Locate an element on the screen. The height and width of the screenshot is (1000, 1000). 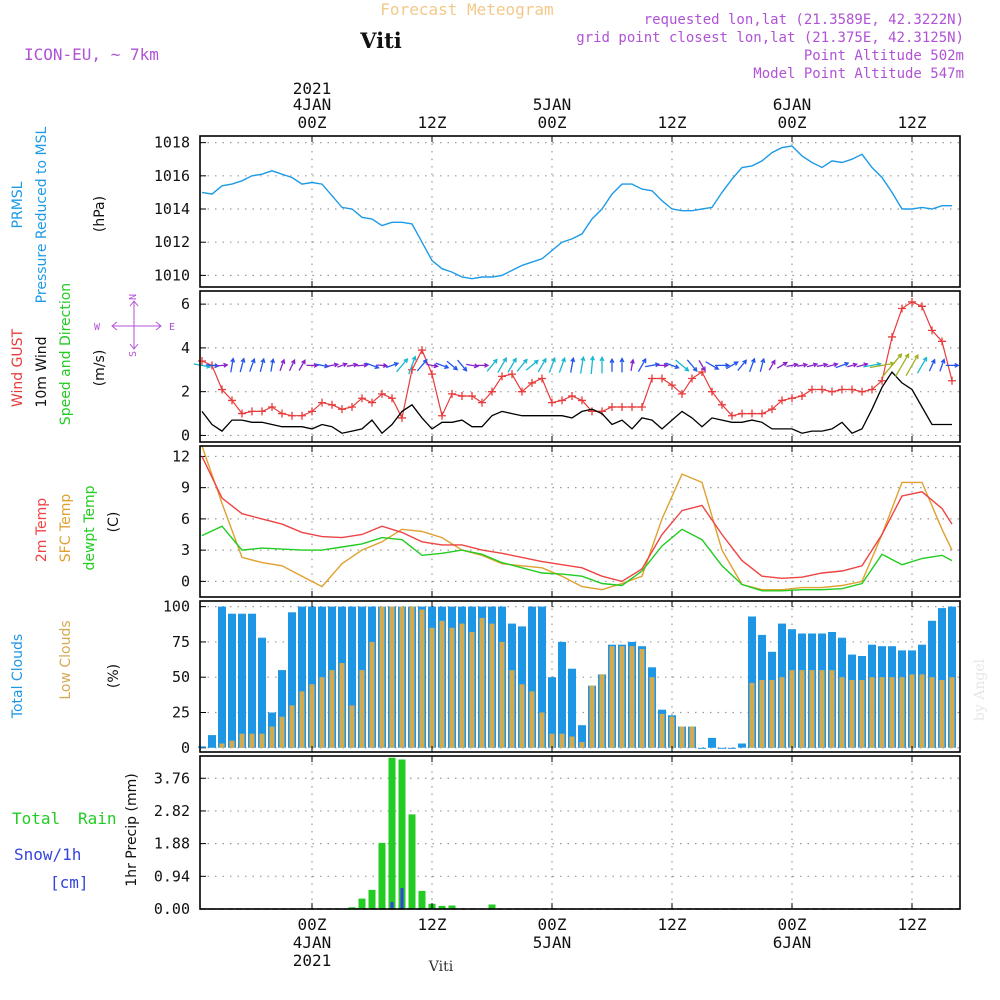
pressure-labels: PRMSL Pressure Reduced to MSL (hPa) is located at coordinates (59, 214).